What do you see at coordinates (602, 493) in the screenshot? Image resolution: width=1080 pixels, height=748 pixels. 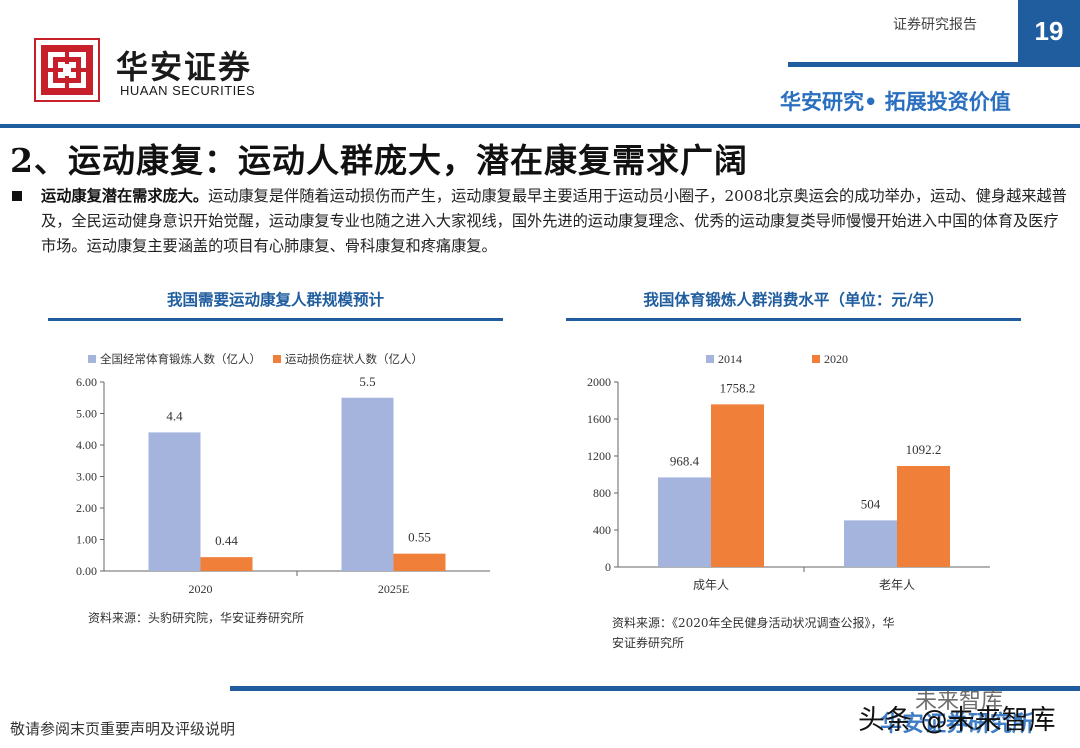 I see `chart2-y-tick-label-2: 800` at bounding box center [602, 493].